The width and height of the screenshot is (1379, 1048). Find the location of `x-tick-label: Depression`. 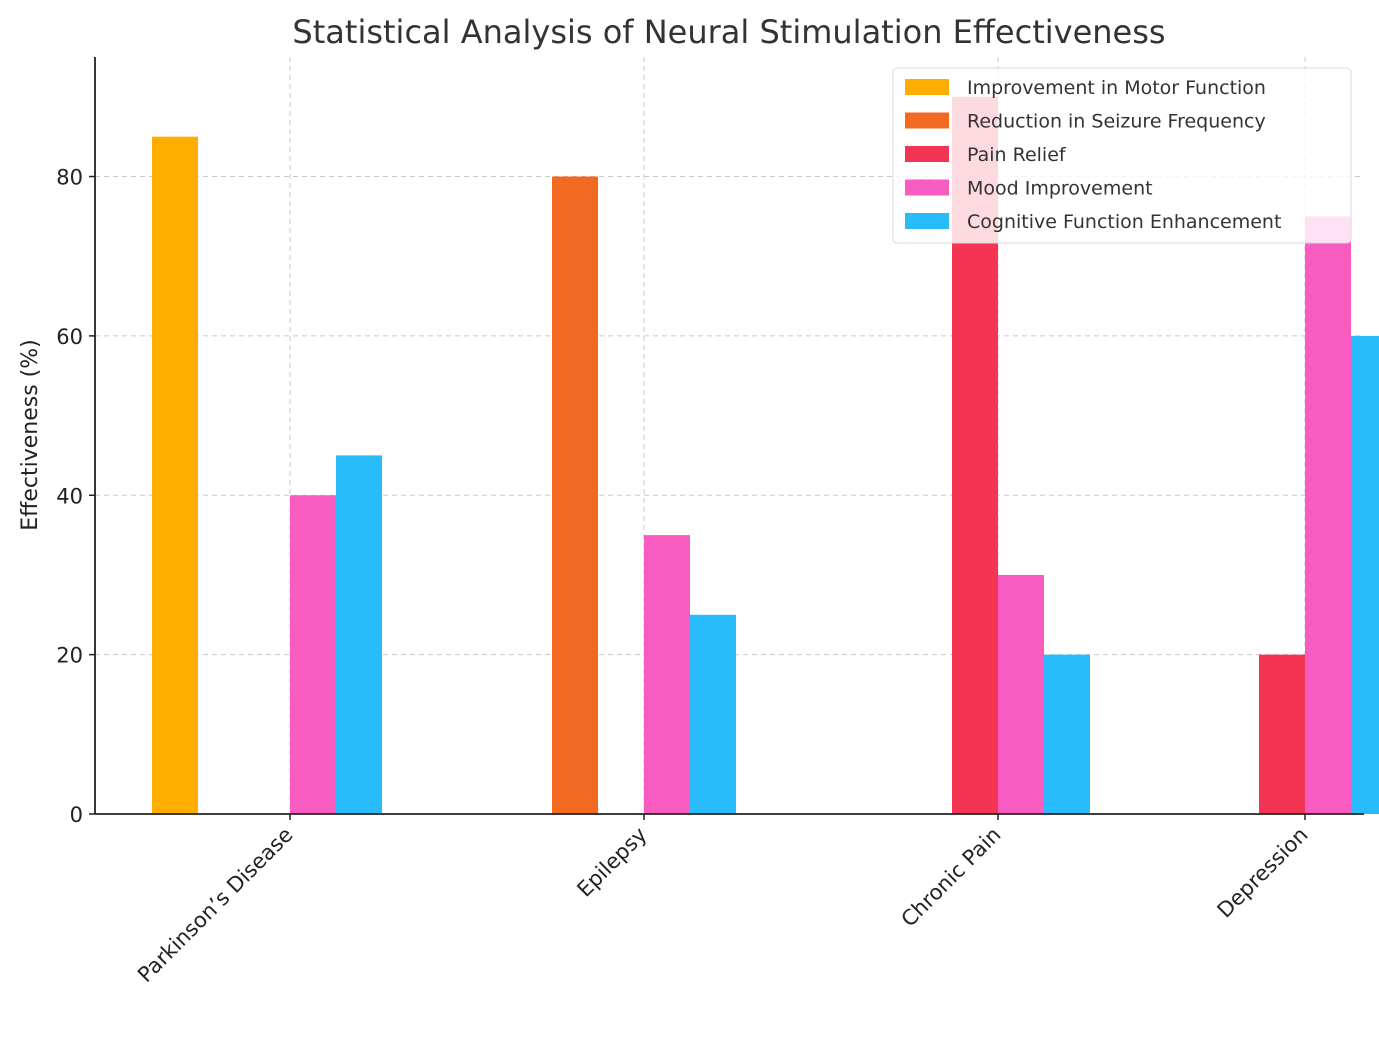

x-tick-label: Depression is located at coordinates (1263, 873).